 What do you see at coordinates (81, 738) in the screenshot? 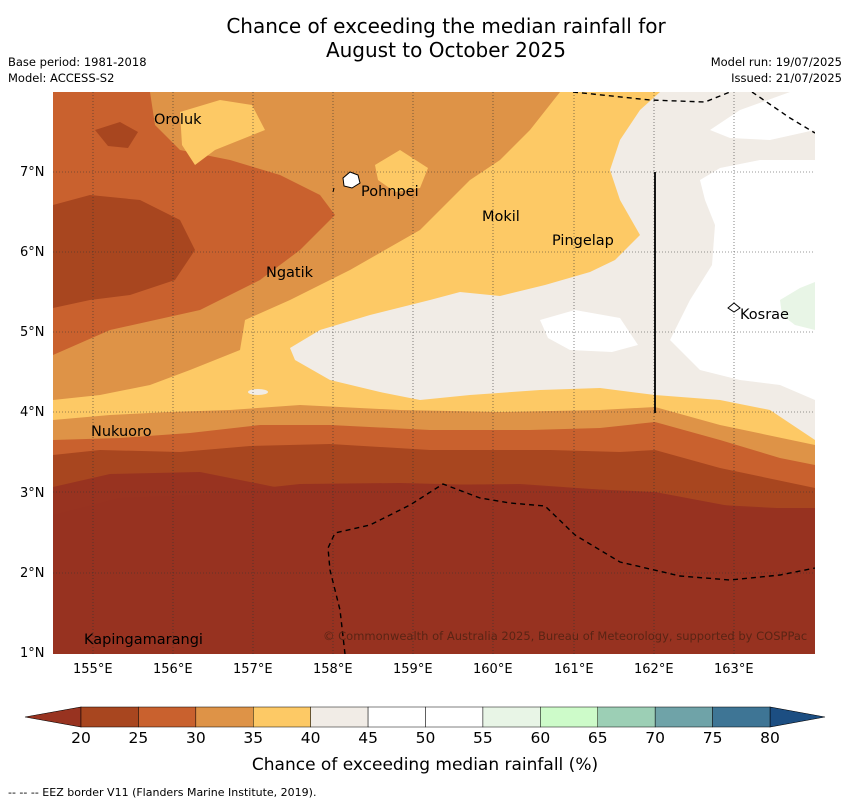
I see `colorbar-tick-20: 20` at bounding box center [81, 738].